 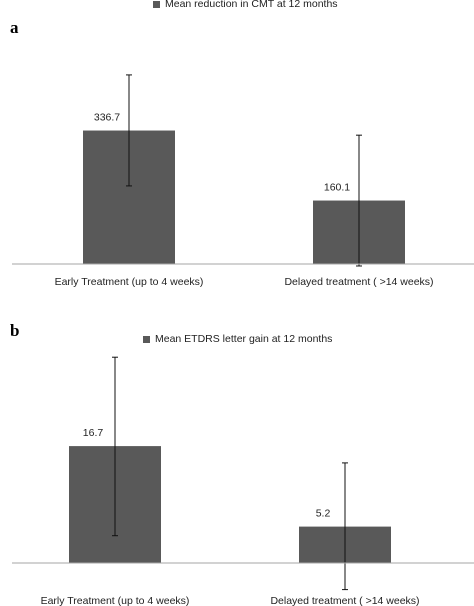 What do you see at coordinates (14, 27) in the screenshot?
I see `panel-letter: a` at bounding box center [14, 27].